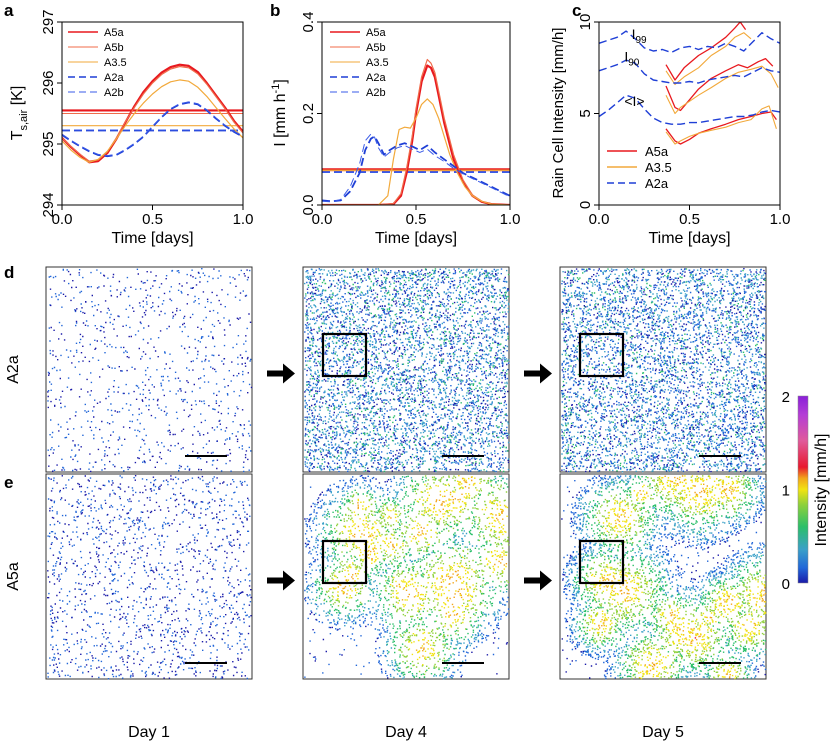 The width and height of the screenshot is (830, 750). Describe the element at coordinates (48, 21) in the screenshot. I see `y-tick-label: 297` at that location.